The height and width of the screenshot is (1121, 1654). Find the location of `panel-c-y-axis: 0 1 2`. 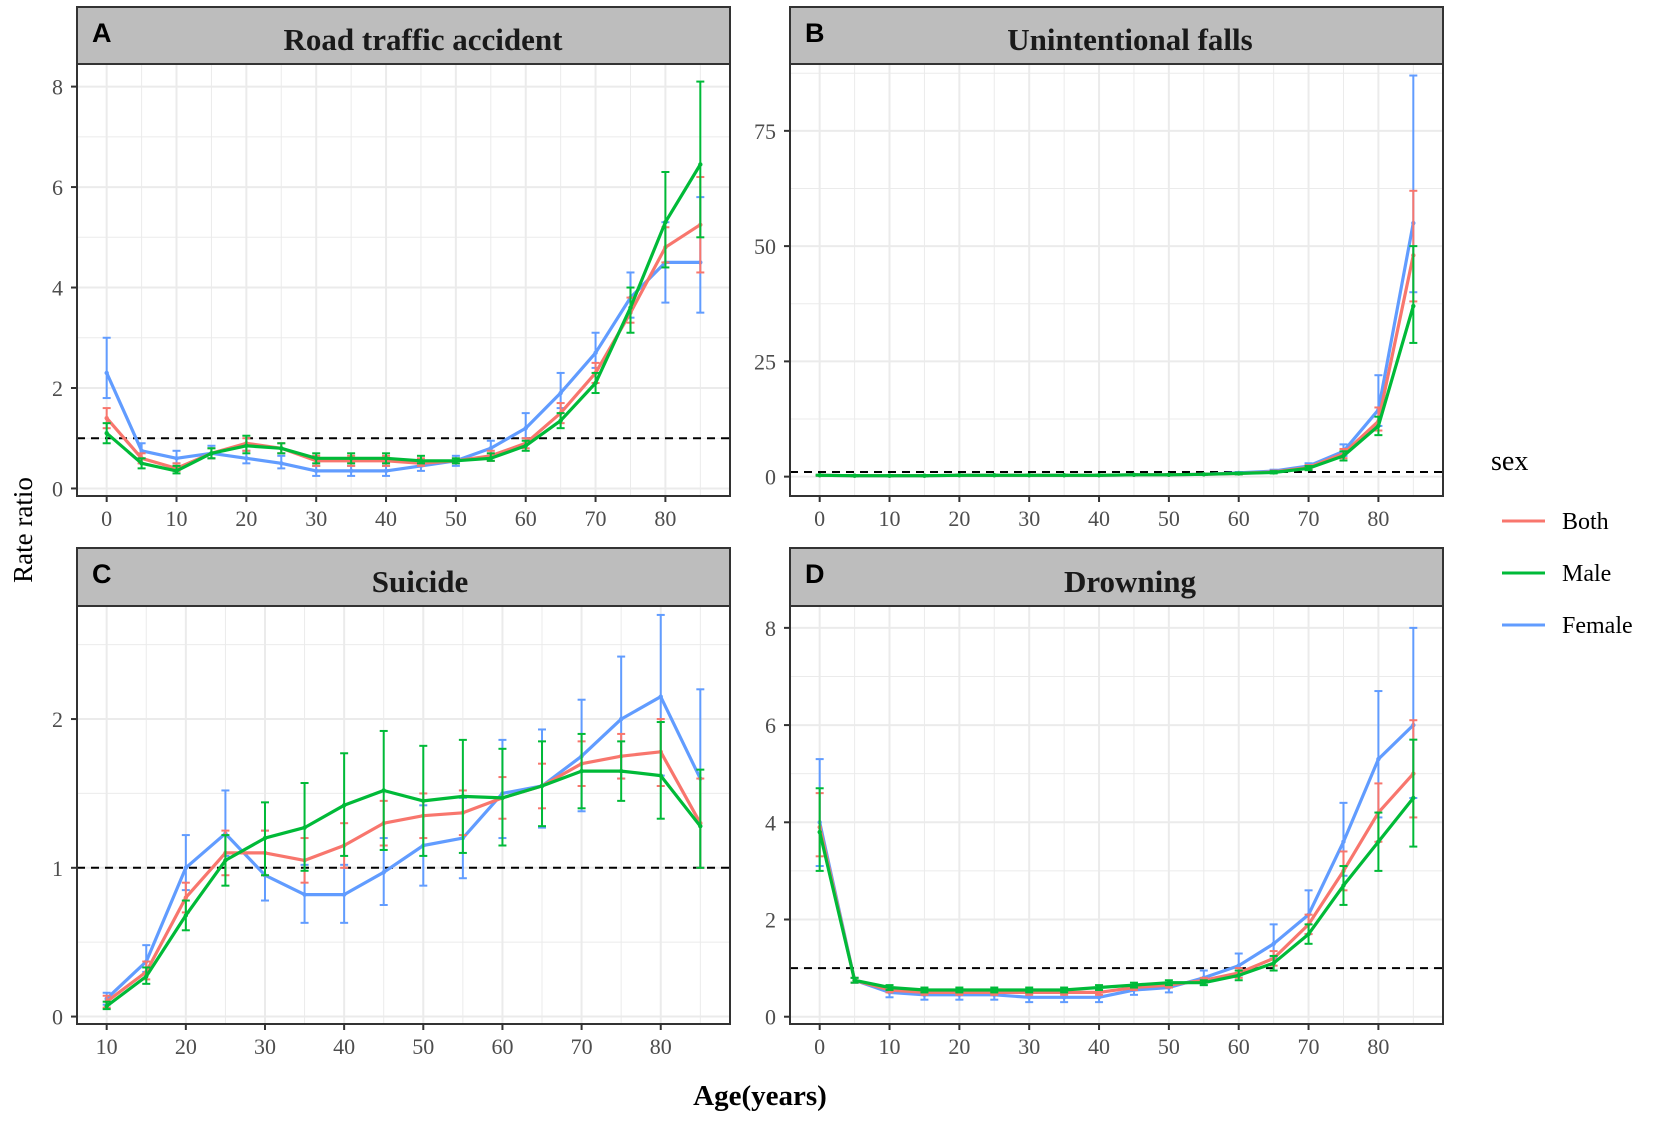

panel-c-y-axis: 0 1 2 is located at coordinates (64, 868).